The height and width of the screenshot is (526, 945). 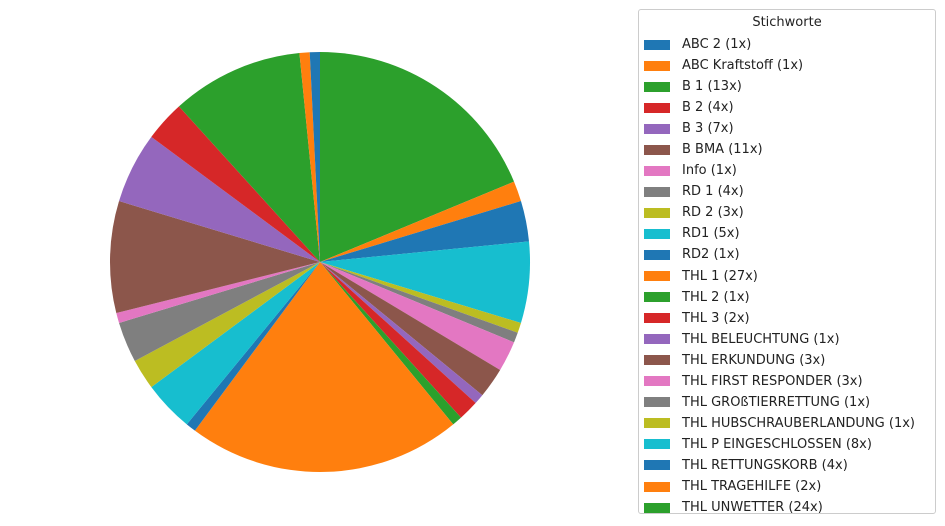 I want to click on legend-item: THL 1 (27x), so click(x=779, y=276).